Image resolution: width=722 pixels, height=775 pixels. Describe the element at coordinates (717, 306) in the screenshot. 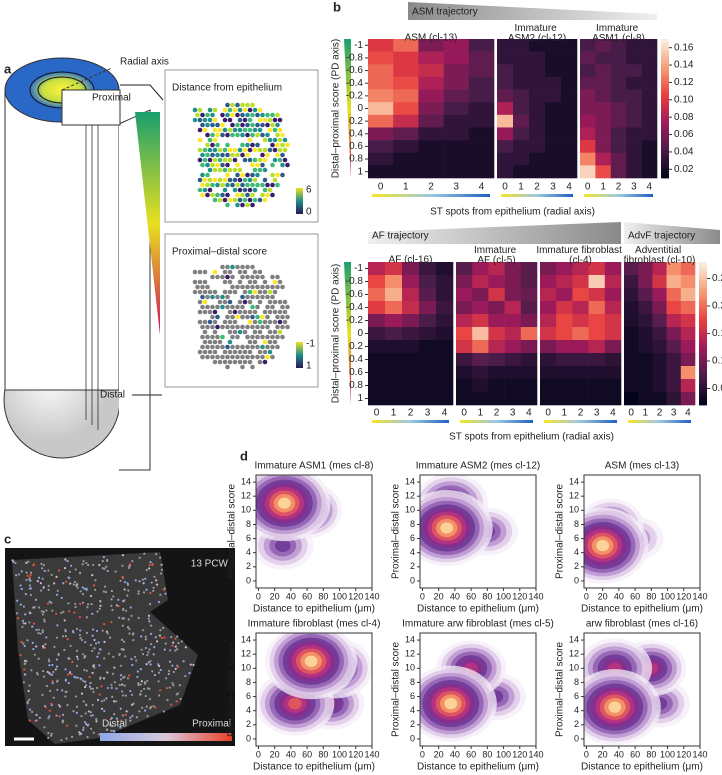

I see `colorbar-label: 0.20` at that location.